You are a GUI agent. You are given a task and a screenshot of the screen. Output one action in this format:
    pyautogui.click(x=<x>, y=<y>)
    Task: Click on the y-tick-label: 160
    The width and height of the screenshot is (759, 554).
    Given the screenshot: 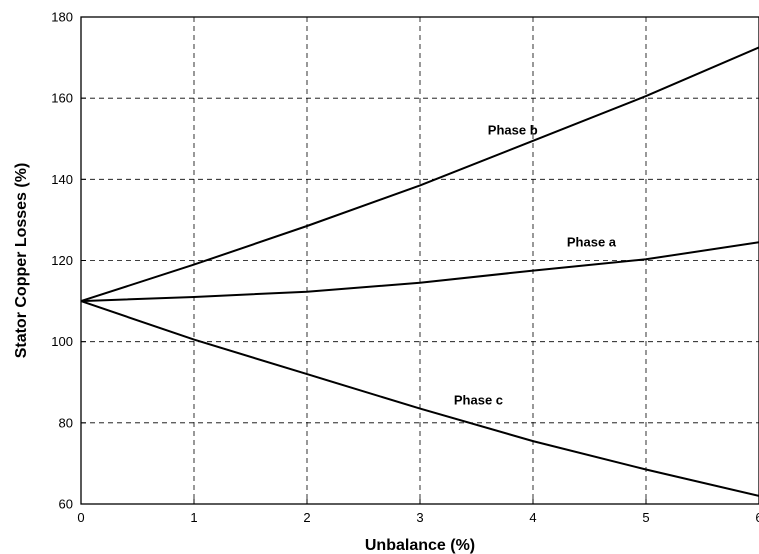 What is the action you would take?
    pyautogui.click(x=62, y=98)
    